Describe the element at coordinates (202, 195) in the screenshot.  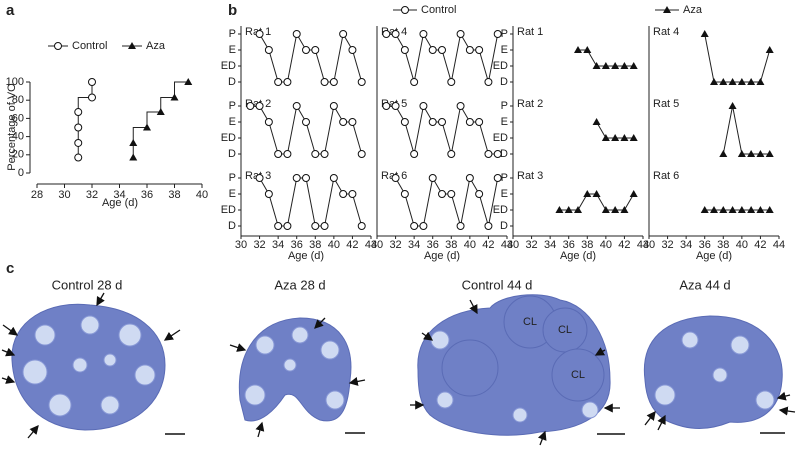
I see `x-tick-label: 40` at that location.